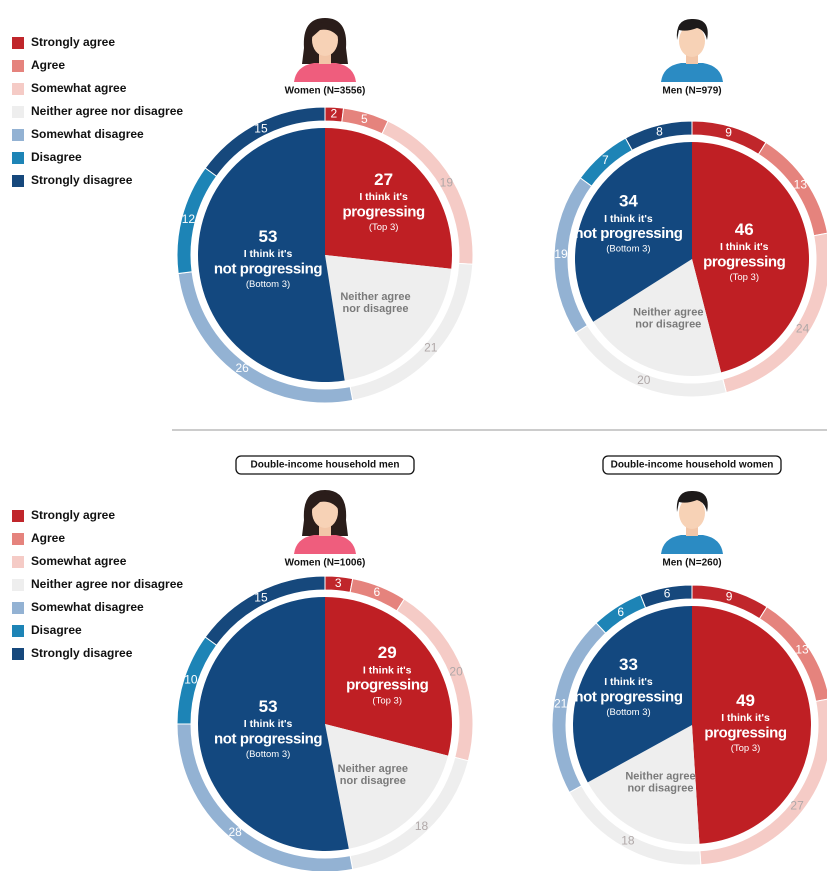 The image size is (827, 871). I want to click on inner-value: 27, so click(383, 179).